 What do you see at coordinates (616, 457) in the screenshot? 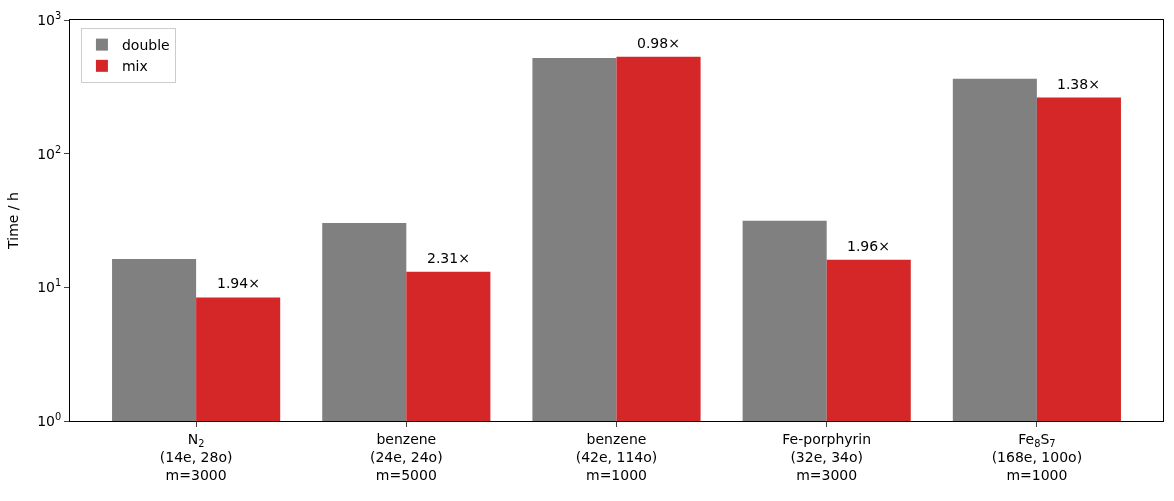
I see `x-tick-label: benzene (42e, 114o) m=1000` at bounding box center [616, 457].